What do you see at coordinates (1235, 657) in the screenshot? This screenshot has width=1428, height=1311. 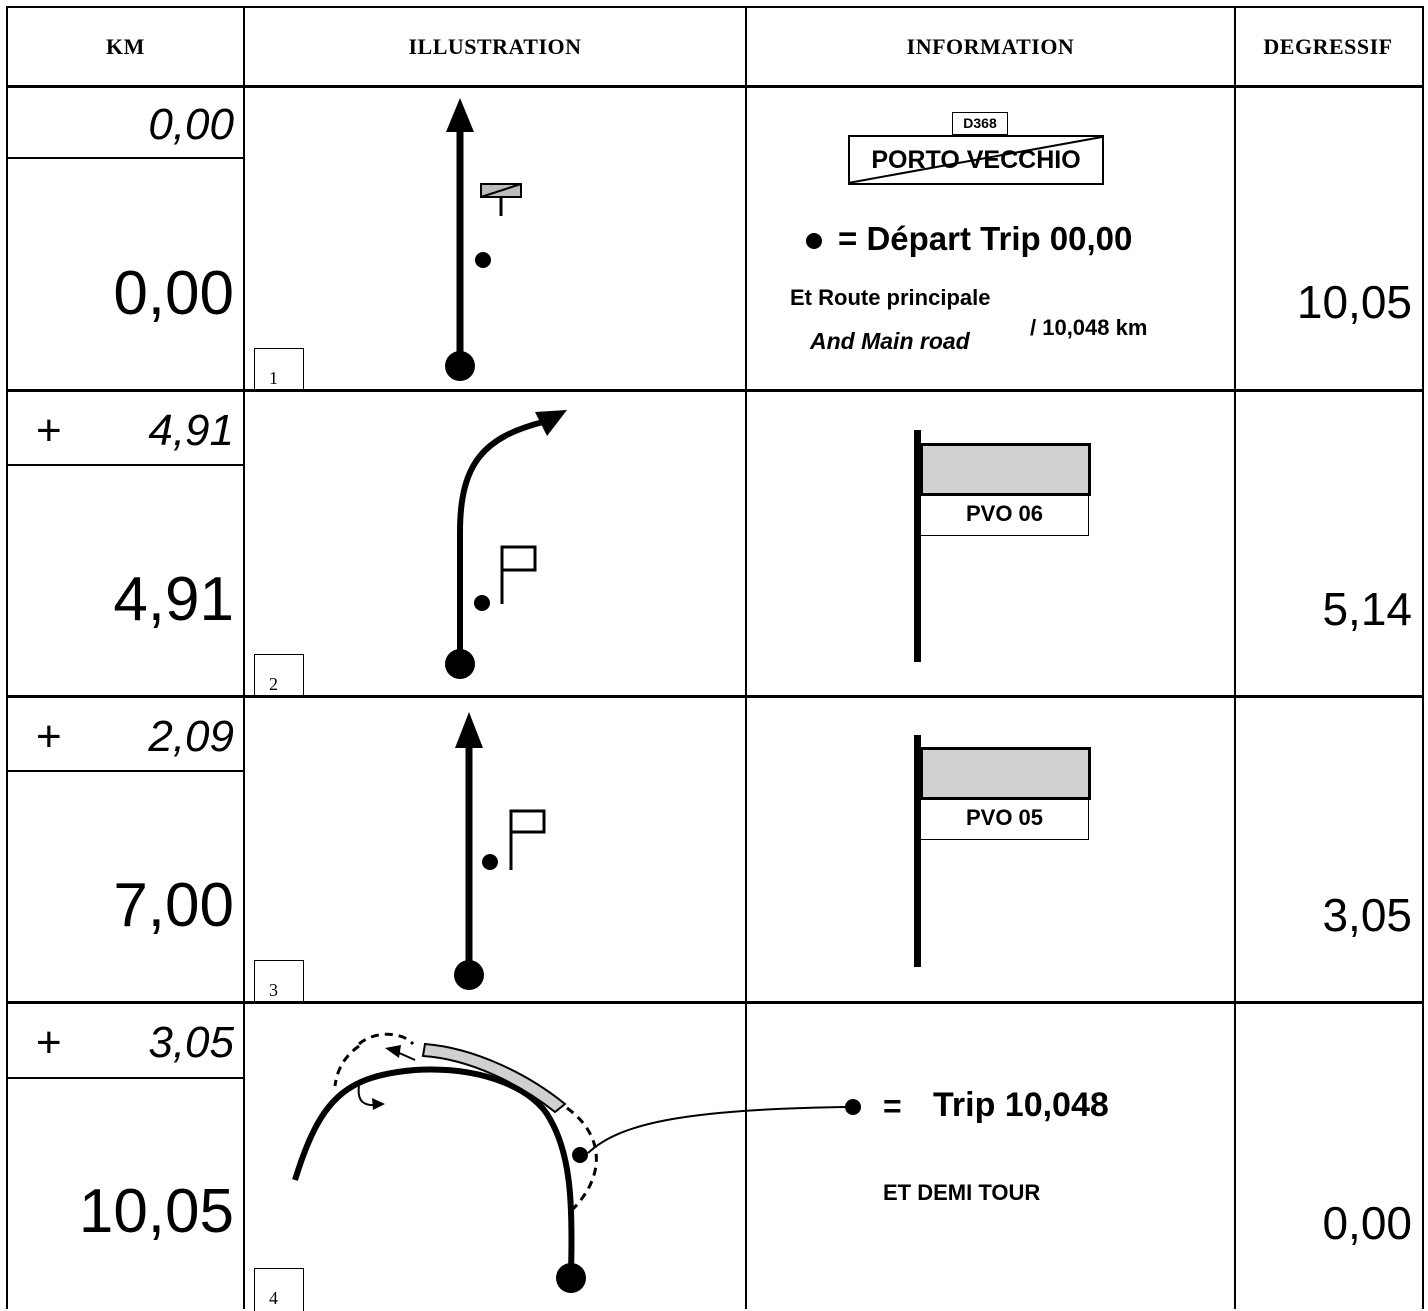 I see `column-divider-information` at bounding box center [1235, 657].